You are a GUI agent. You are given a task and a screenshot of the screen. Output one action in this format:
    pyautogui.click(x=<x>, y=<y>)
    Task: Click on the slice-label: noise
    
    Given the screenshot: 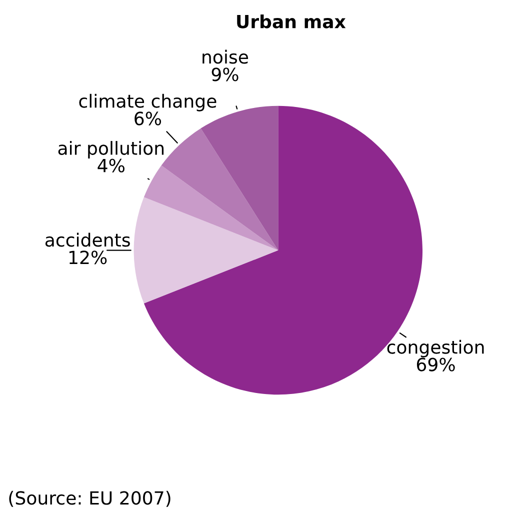 What is the action you would take?
    pyautogui.click(x=225, y=57)
    